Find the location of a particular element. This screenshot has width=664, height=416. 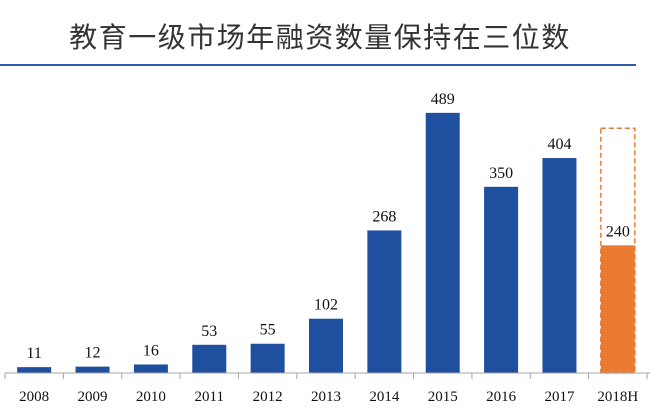

x-tick-label-2012: 2012 is located at coordinates (268, 397).